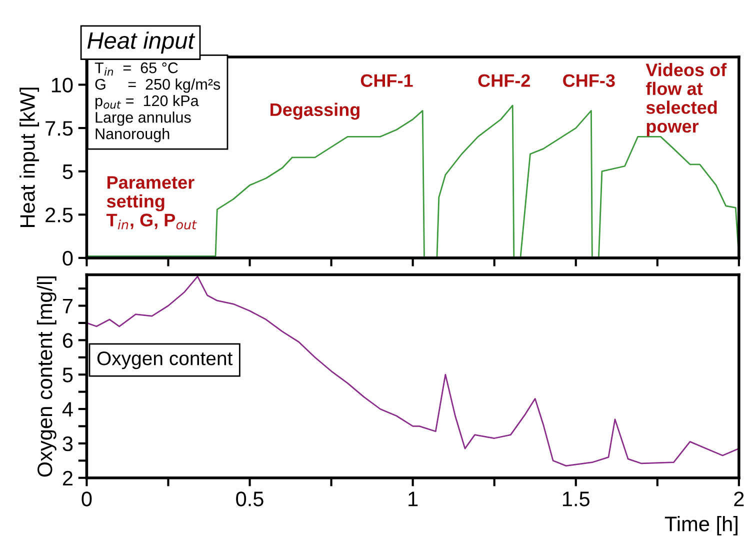  I want to click on x-tick-label: 1, so click(413, 499).